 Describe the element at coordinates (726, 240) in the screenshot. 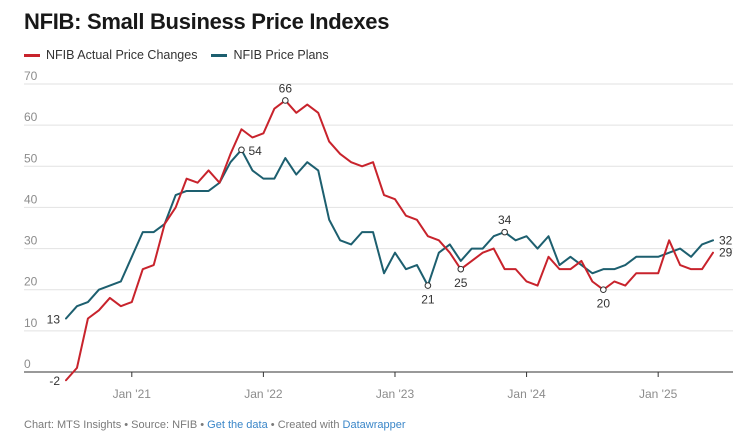

I see `data-label: 32` at that location.